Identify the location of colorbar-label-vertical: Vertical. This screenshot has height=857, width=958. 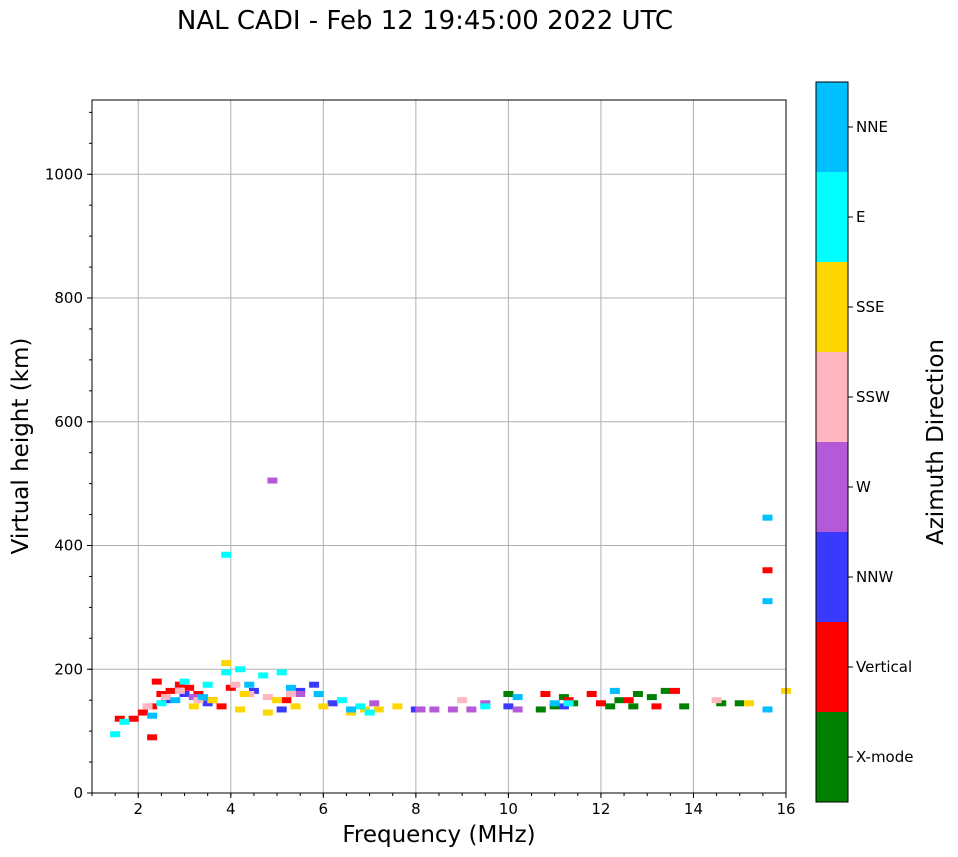
(884, 667).